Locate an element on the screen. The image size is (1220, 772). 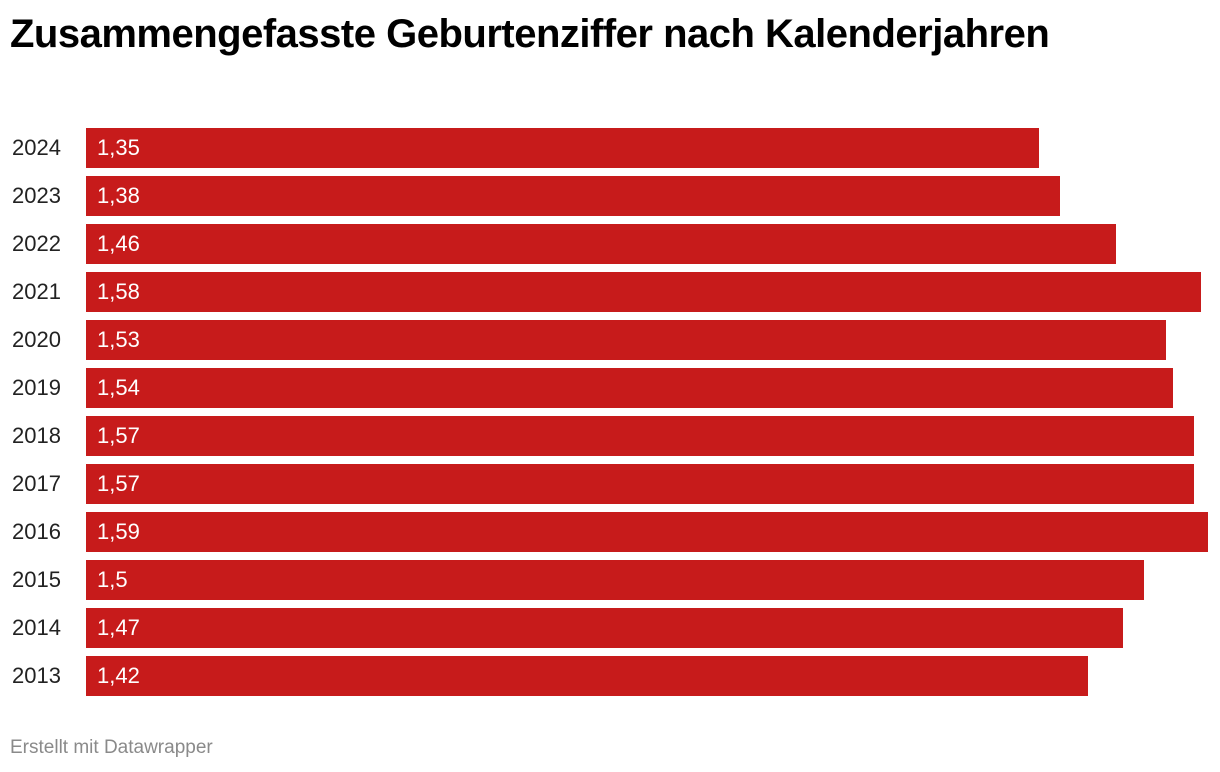
bar-value-label: 1,38 is located at coordinates (118, 195).